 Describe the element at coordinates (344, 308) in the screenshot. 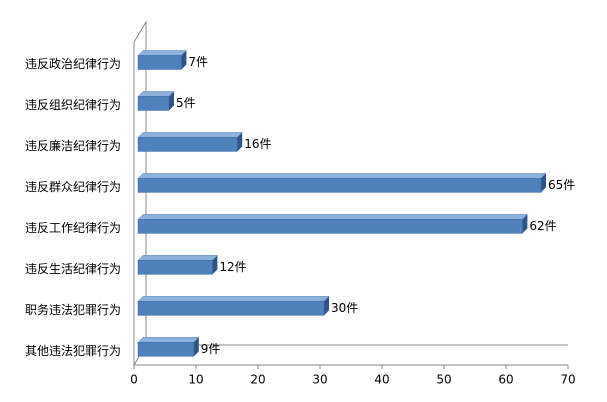

I see `value-label: 30件` at that location.